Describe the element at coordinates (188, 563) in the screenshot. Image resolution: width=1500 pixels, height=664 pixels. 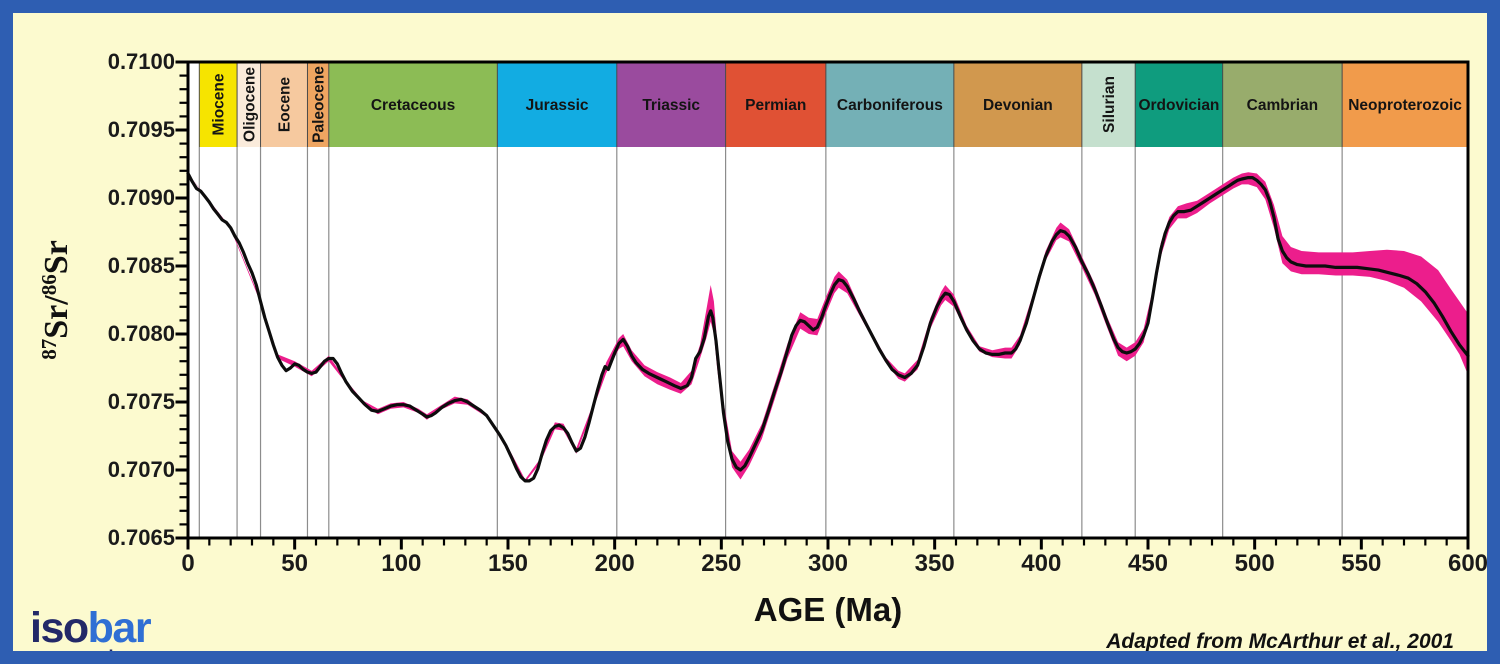
I see `x-tick-label: 0` at that location.